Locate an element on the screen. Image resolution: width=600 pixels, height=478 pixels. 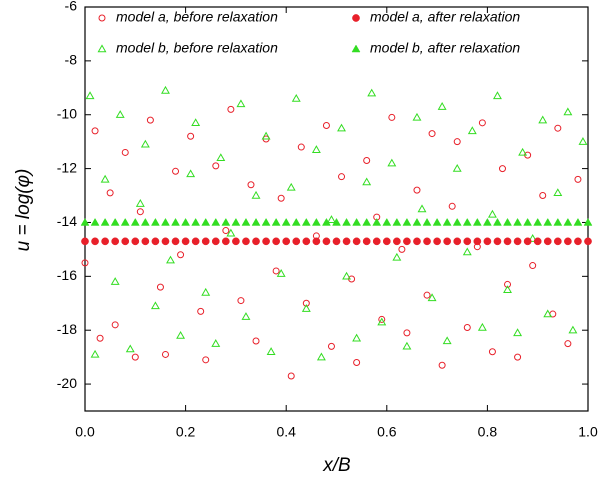
x-axis-label: x/B is located at coordinates (336, 465).